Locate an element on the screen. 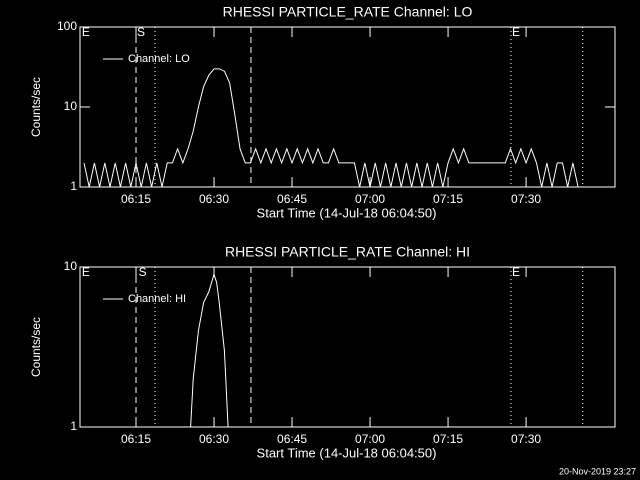 The width and height of the screenshot is (640, 480). data-line is located at coordinates (209, 350).